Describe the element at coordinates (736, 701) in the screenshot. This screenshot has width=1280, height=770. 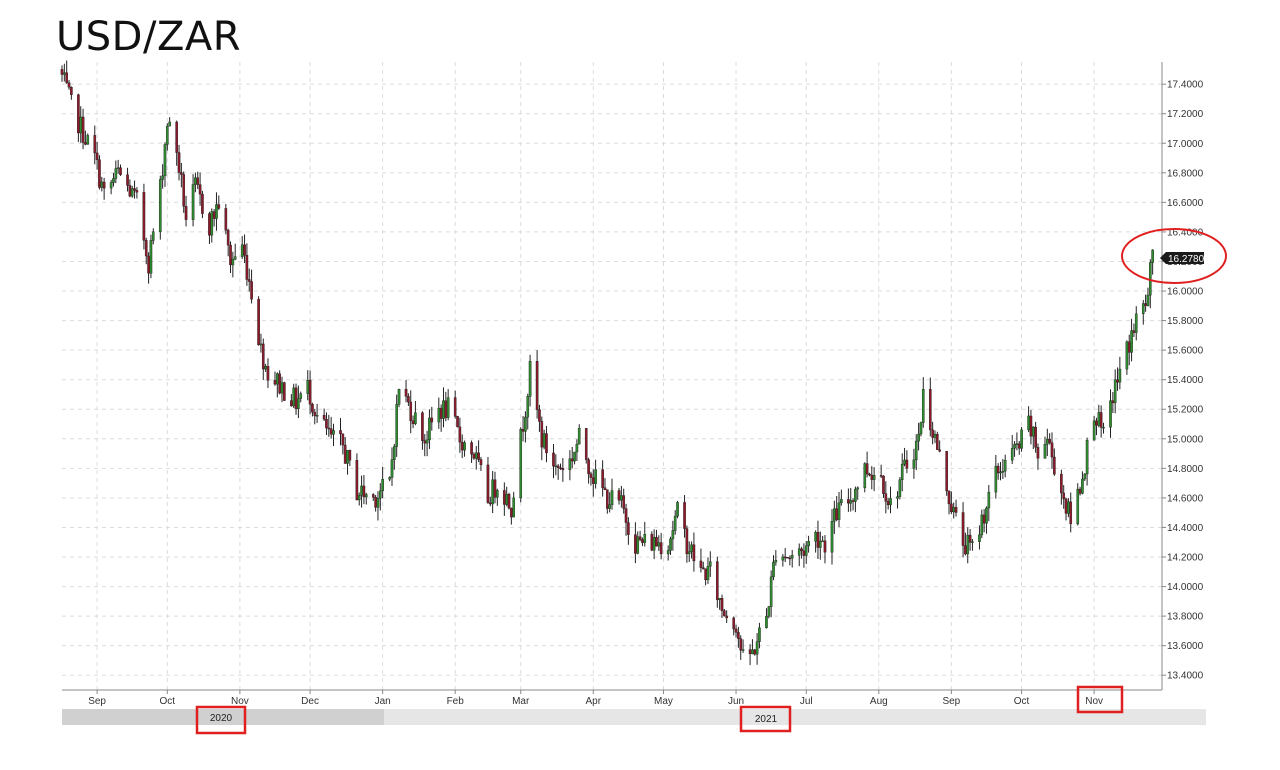
I see `x-tick-label: Jun` at that location.